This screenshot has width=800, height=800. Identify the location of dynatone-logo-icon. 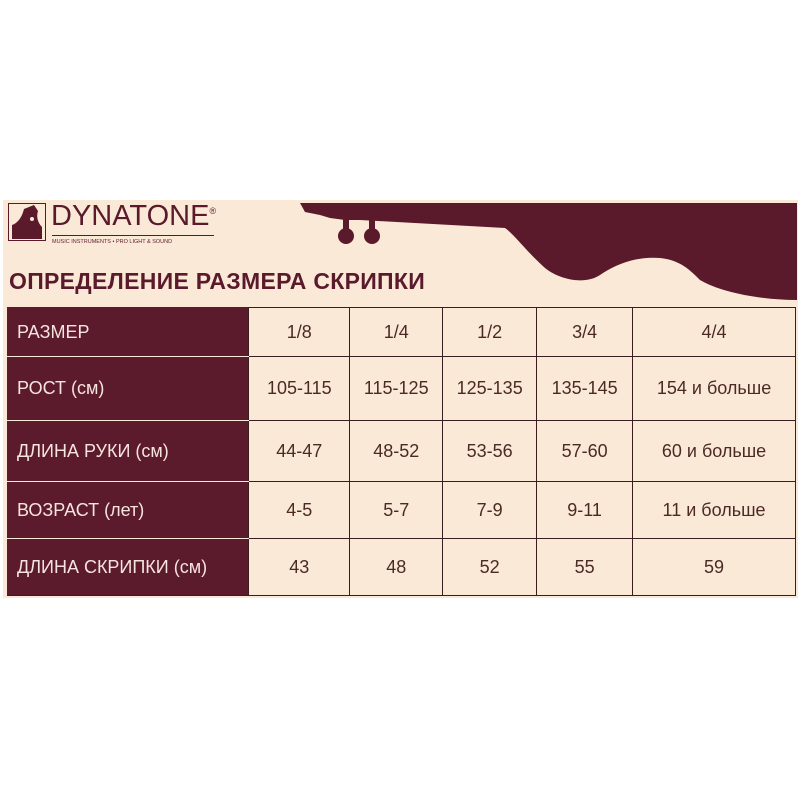
(27, 222).